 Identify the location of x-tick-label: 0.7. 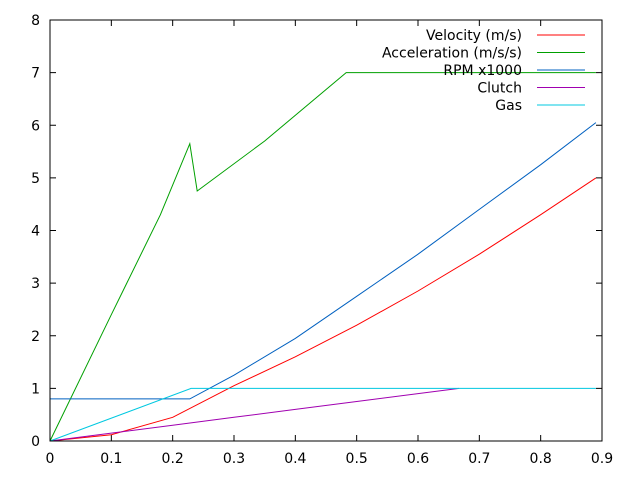
(479, 459).